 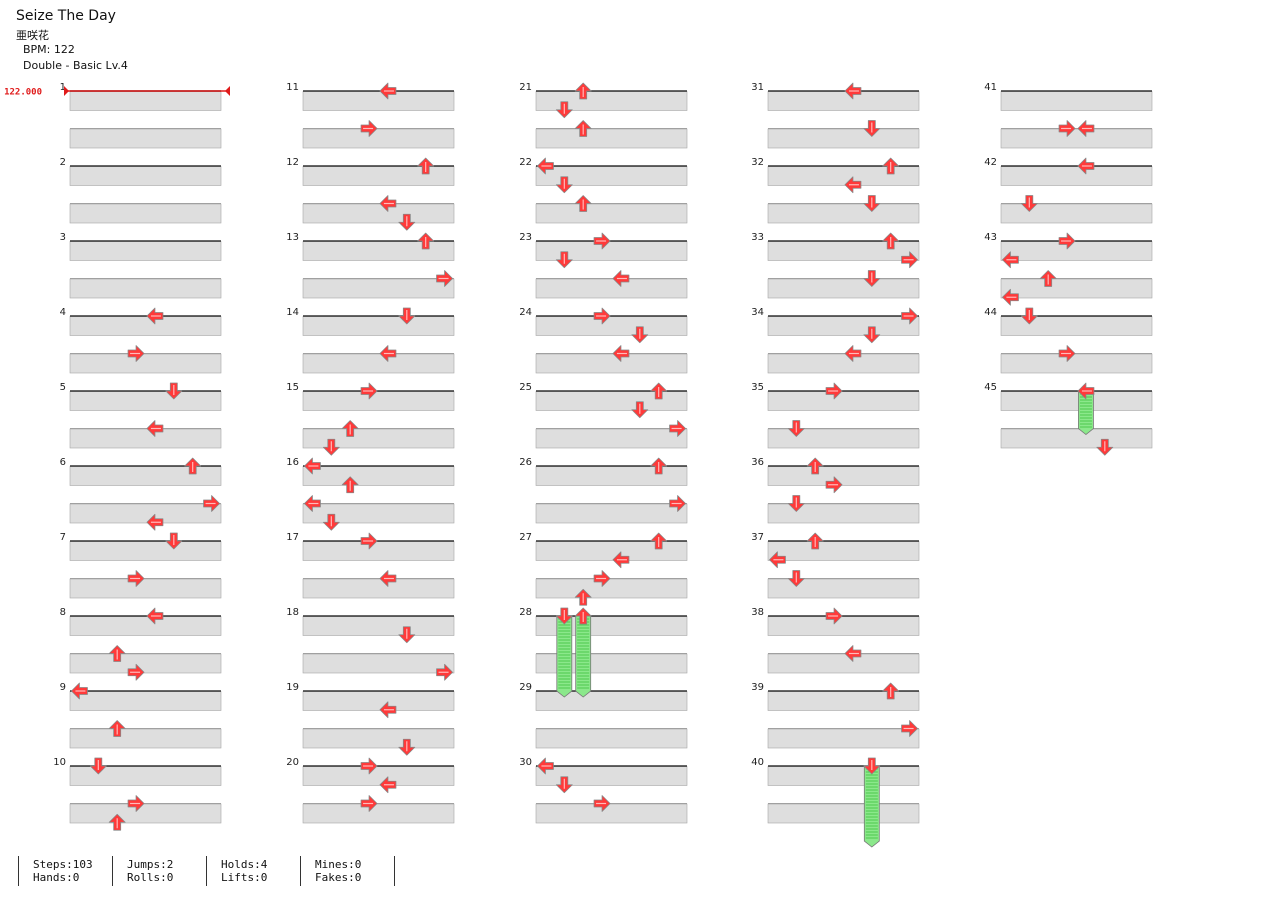 I want to click on stat-steps: Steps:103, so click(x=63, y=864).